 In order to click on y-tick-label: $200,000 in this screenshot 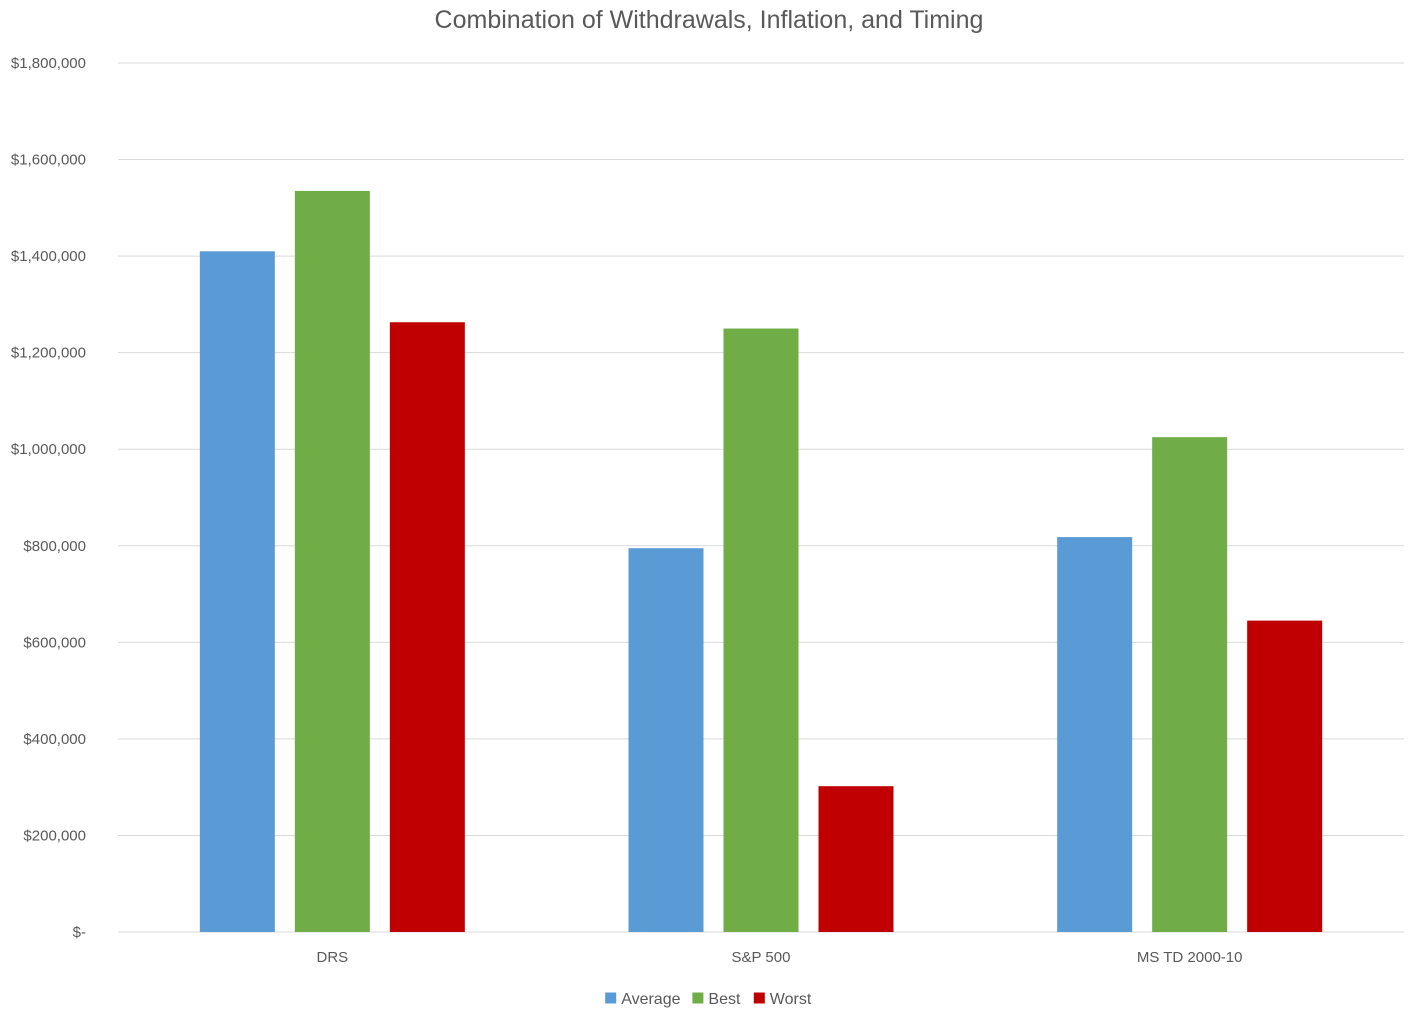, I will do `click(54, 835)`.